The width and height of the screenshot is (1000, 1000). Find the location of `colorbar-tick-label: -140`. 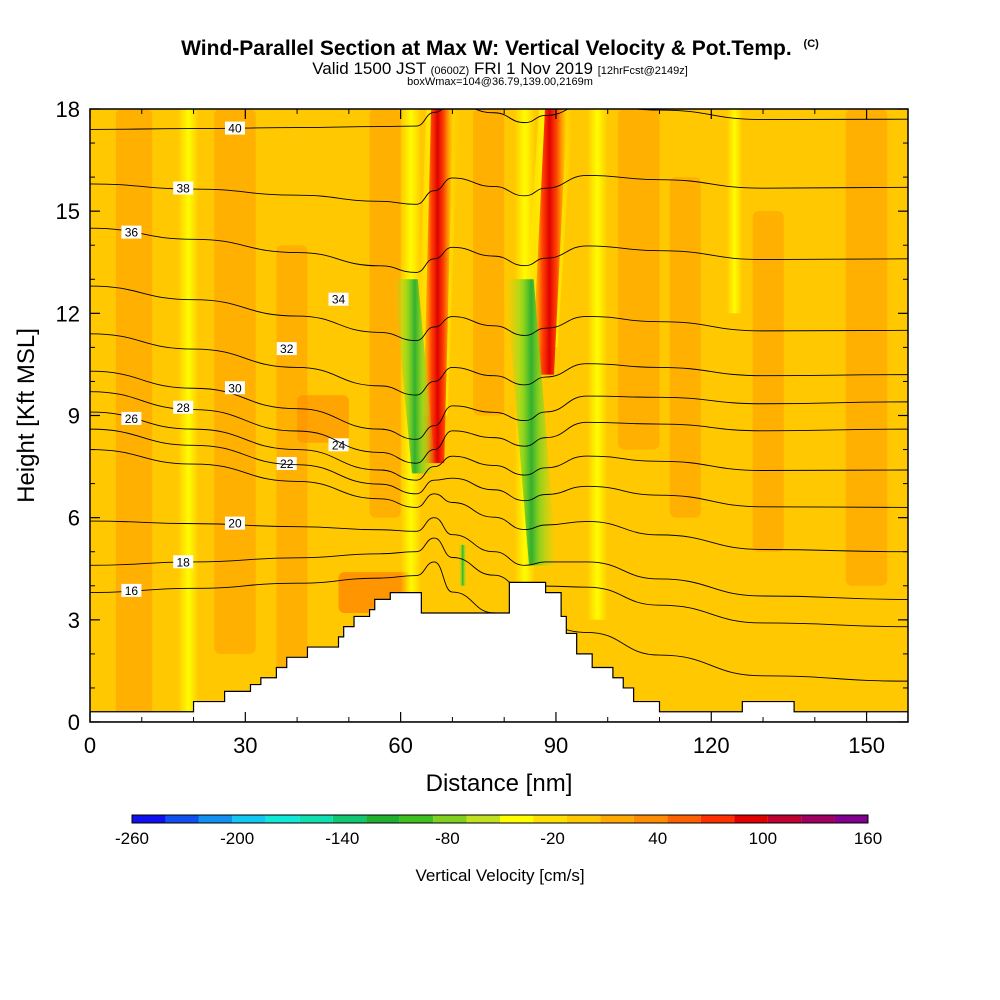

colorbar-tick-label: -140 is located at coordinates (342, 838).